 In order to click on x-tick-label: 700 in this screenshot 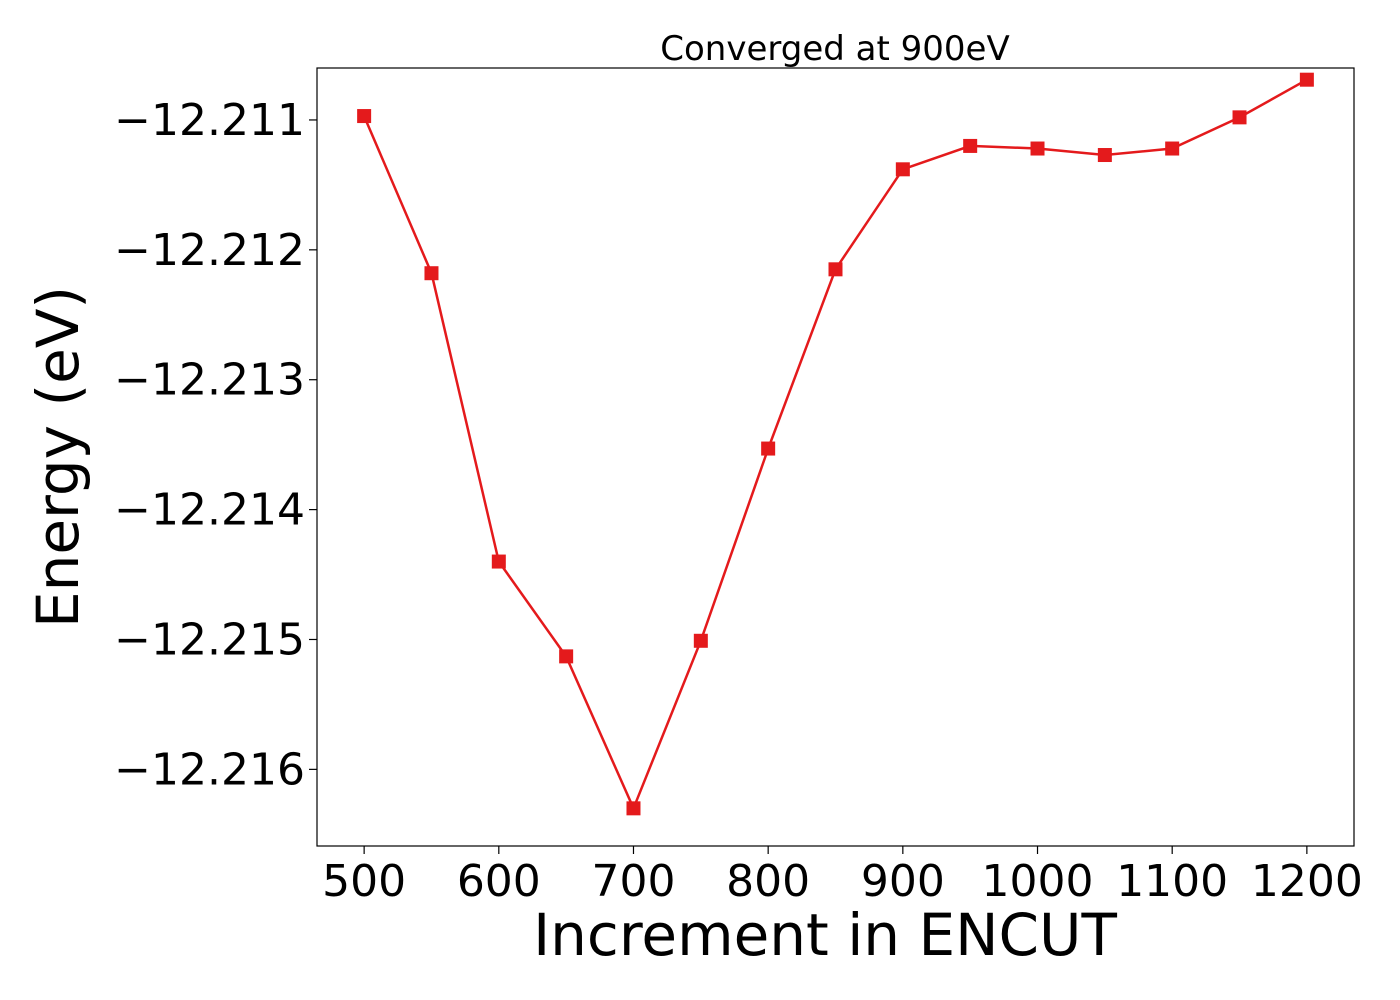, I will do `click(633, 881)`.